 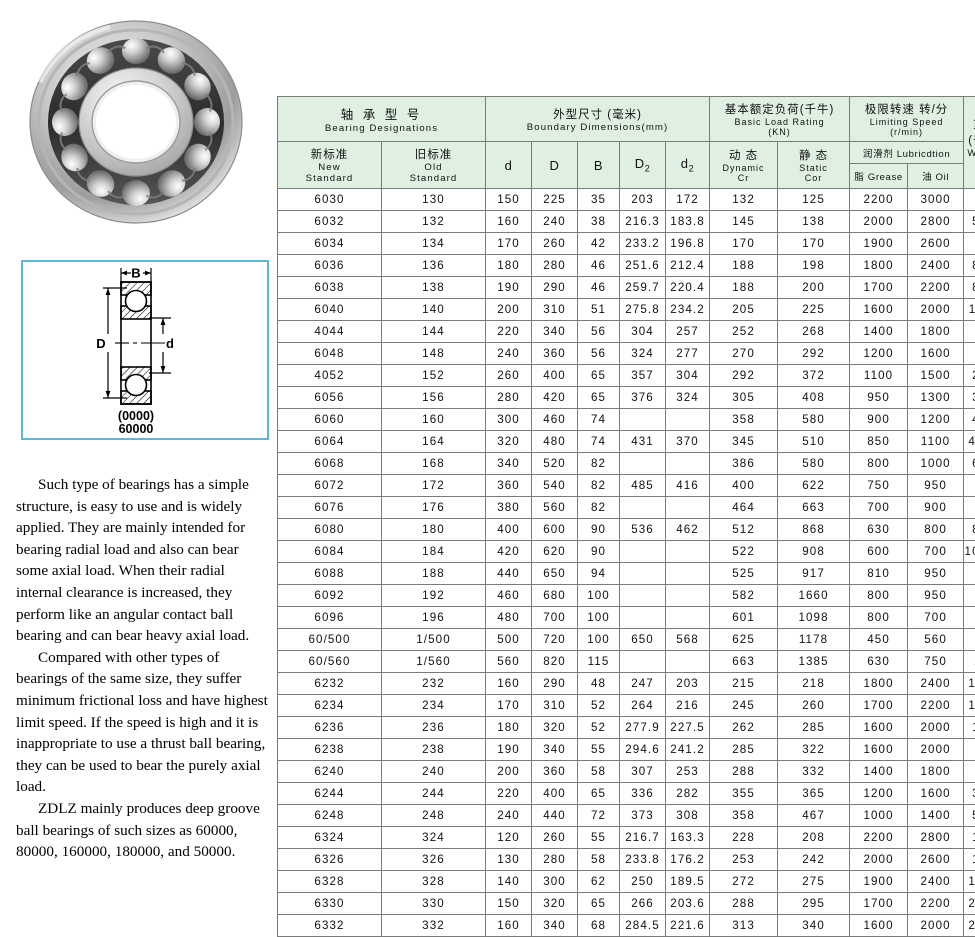 What do you see at coordinates (555, 200) in the screenshot?
I see `cell-D: 225` at bounding box center [555, 200].